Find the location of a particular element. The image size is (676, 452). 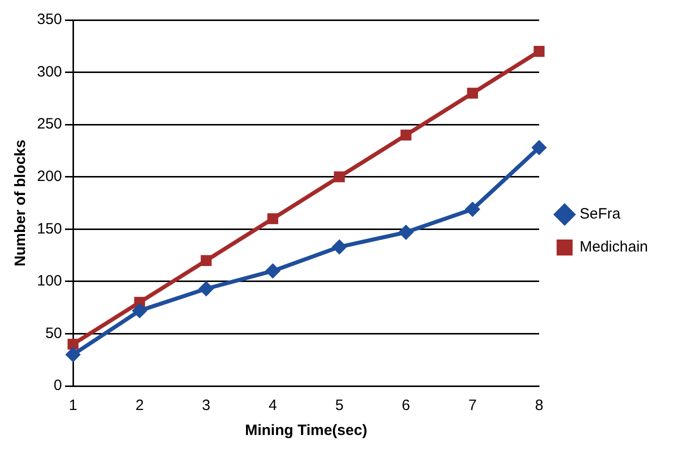

x-tick-label: 8 is located at coordinates (539, 405).